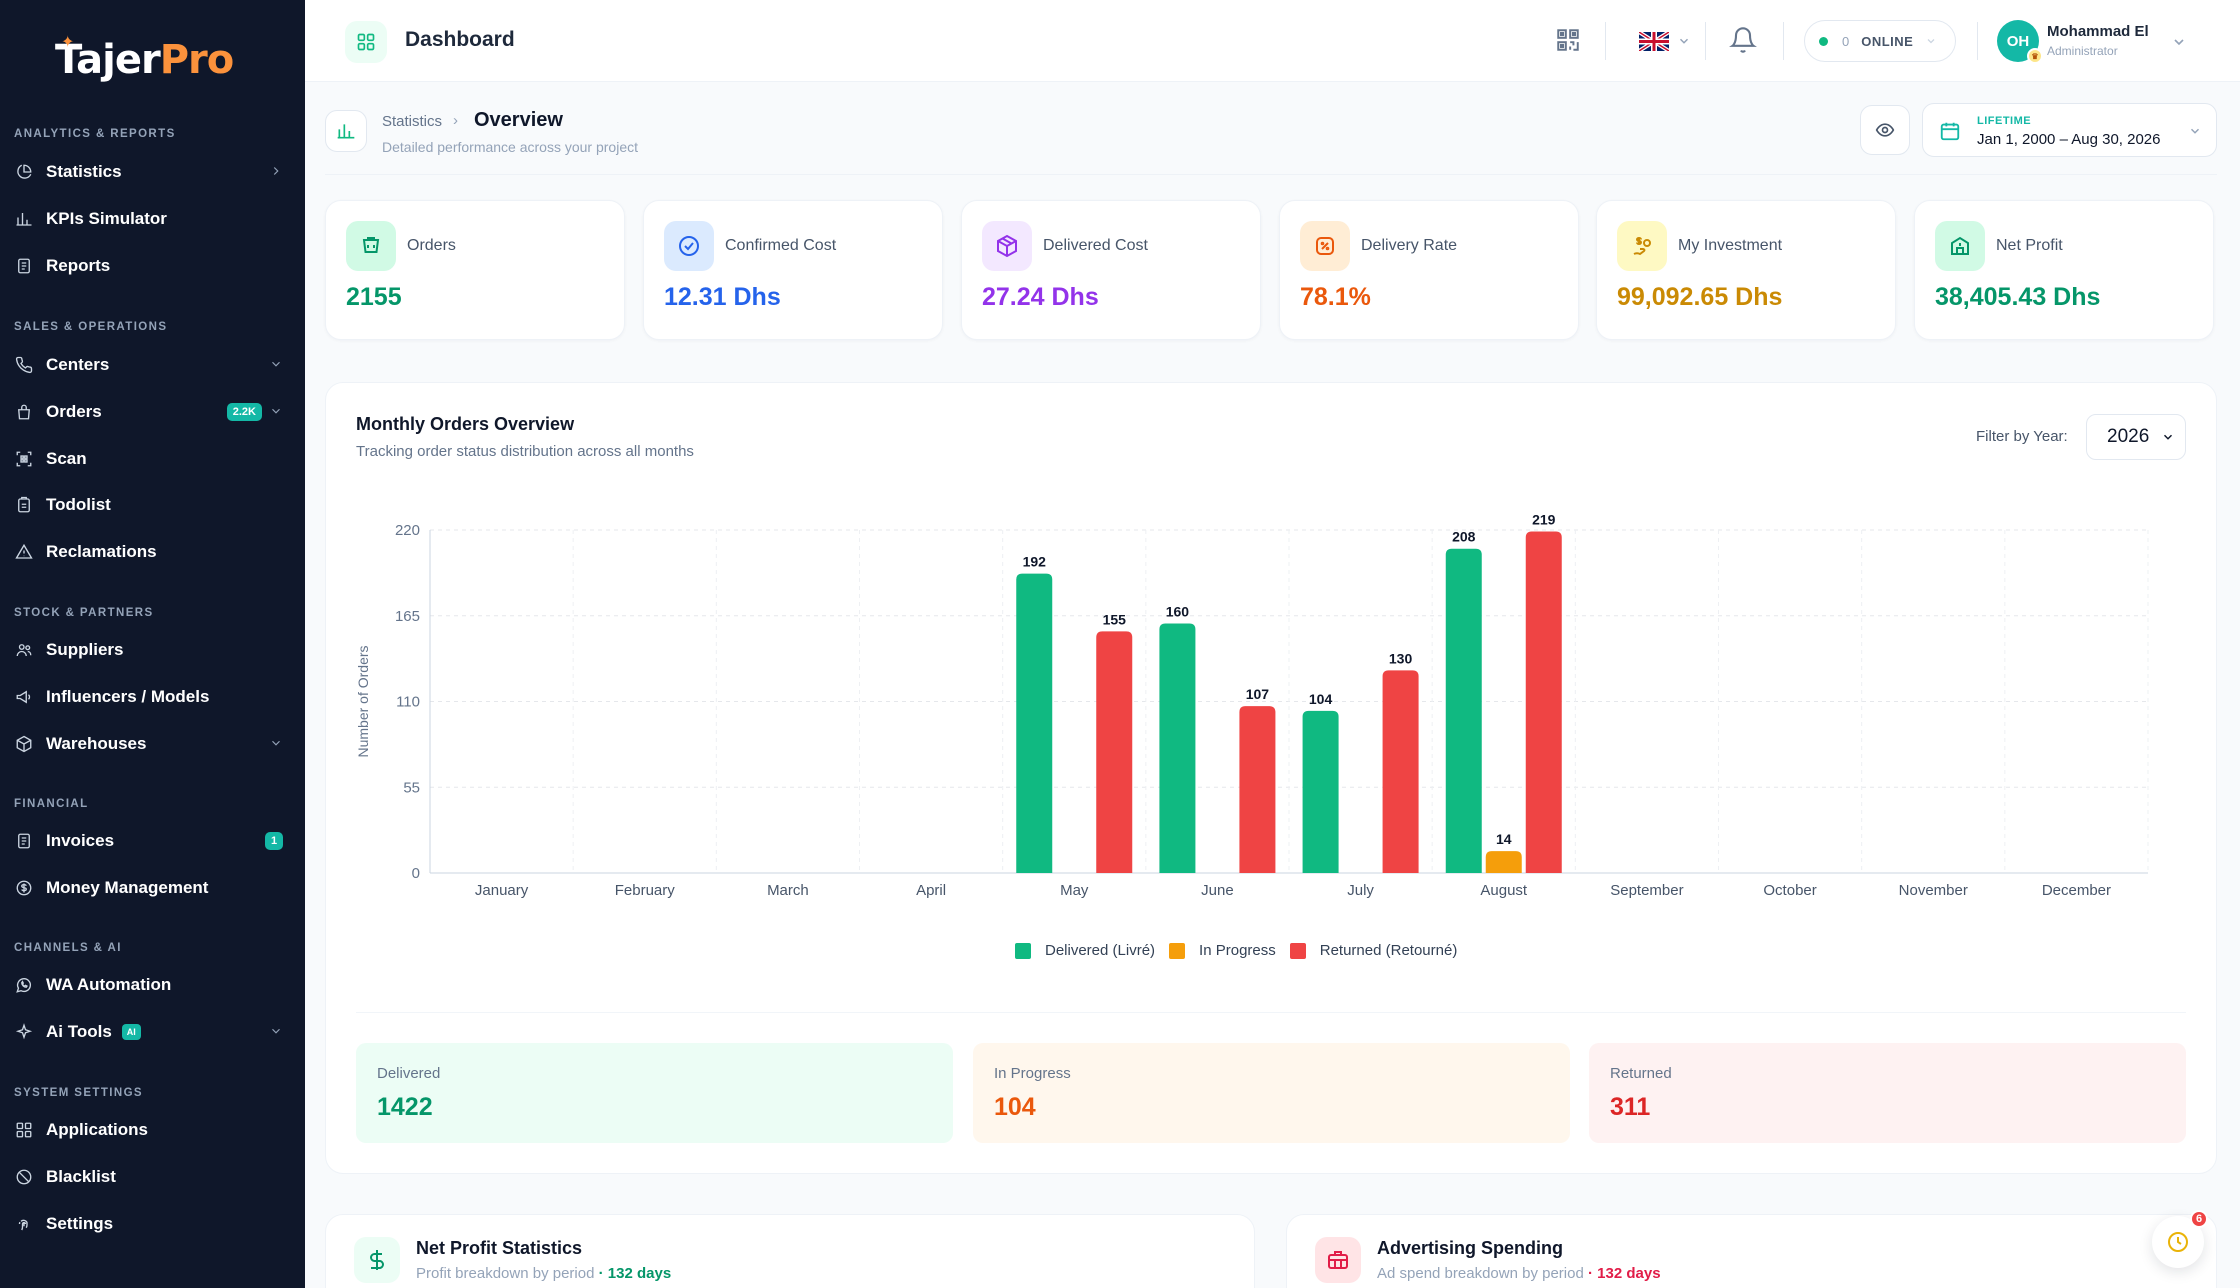  Describe the element at coordinates (24, 1130) in the screenshot. I see `grid-icon` at that location.